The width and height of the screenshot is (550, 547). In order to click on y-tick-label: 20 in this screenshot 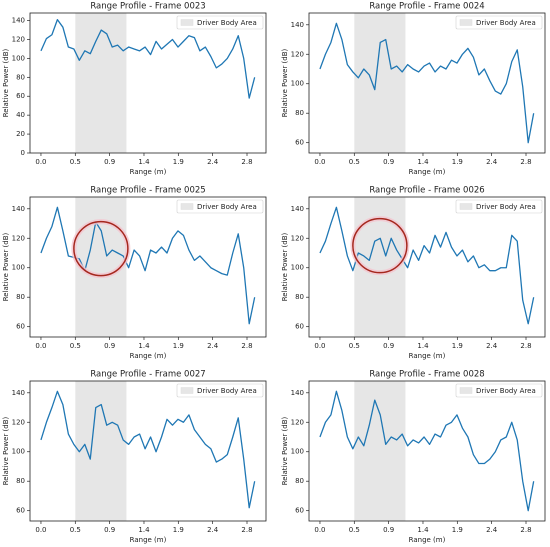, I will do `click(20, 134)`.